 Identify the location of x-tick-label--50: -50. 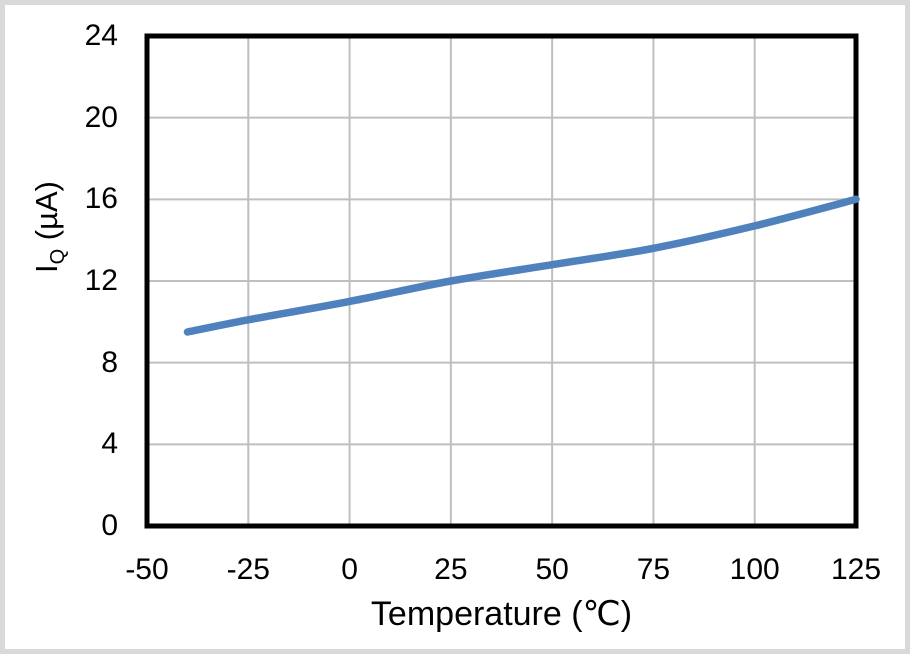
(147, 569).